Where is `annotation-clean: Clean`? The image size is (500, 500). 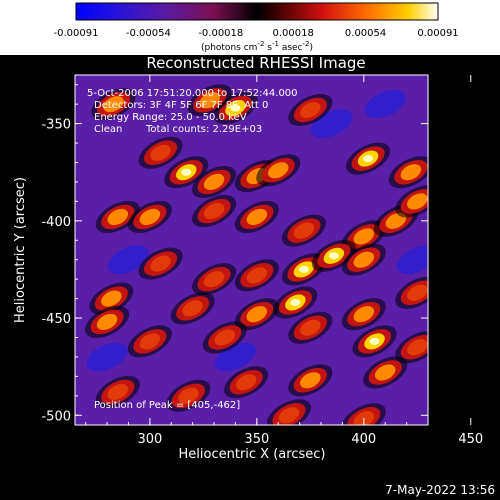
annotation-clean: Clean is located at coordinates (108, 129).